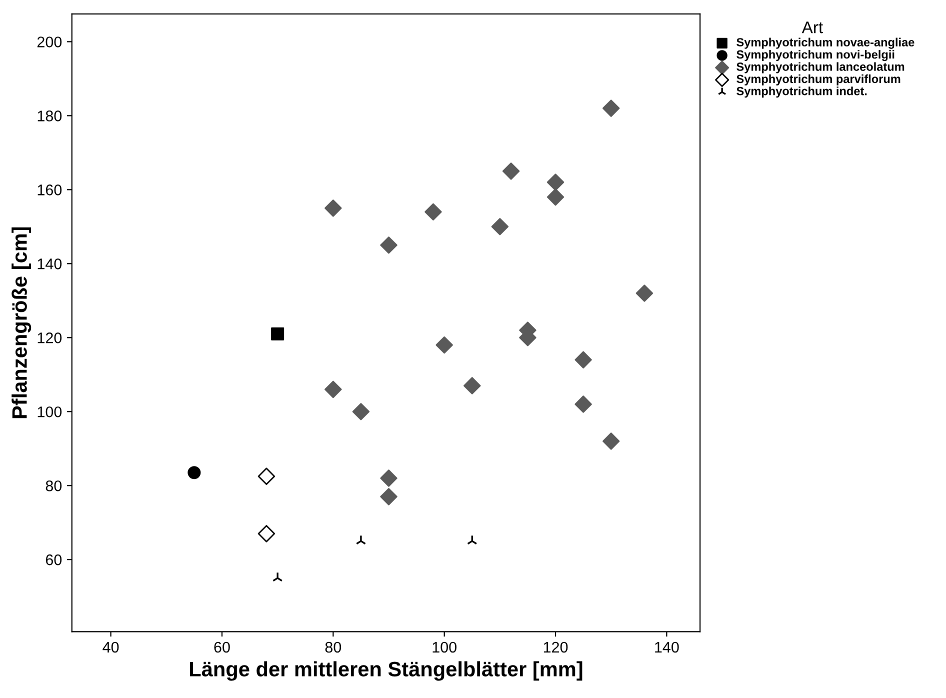 This screenshot has width=946, height=698. What do you see at coordinates (50, 190) in the screenshot?
I see `y-tick-label: 160` at bounding box center [50, 190].